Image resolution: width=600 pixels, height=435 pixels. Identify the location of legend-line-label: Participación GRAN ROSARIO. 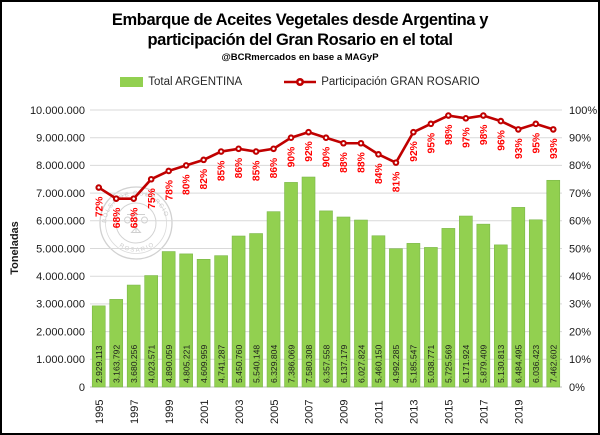
(400, 82).